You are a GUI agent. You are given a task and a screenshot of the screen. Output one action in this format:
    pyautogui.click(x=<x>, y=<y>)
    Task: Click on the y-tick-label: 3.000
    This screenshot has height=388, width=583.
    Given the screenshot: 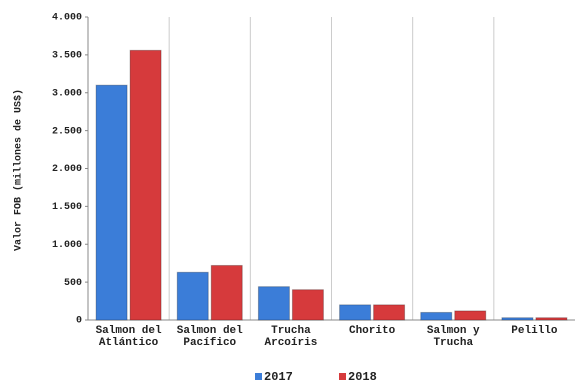 What is the action you would take?
    pyautogui.click(x=67, y=93)
    